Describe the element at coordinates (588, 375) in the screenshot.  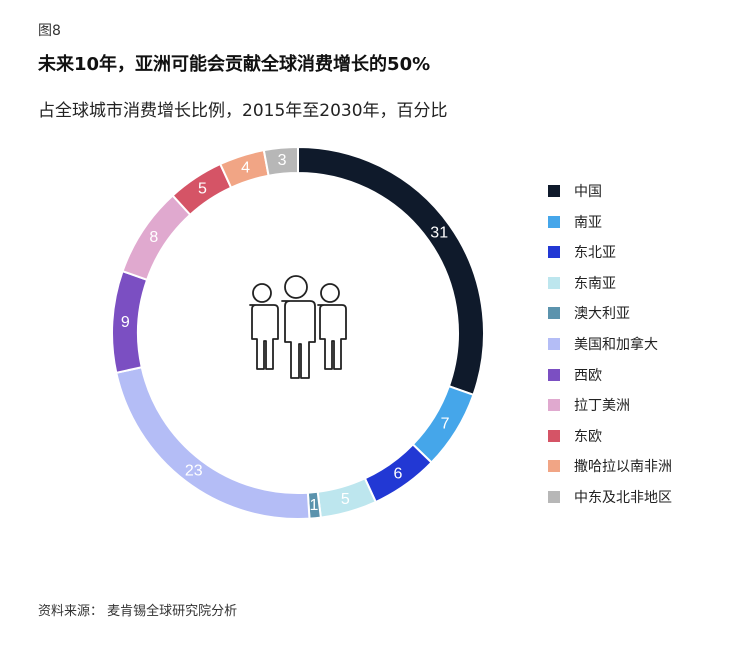
I see `legend-label: 西欧` at that location.